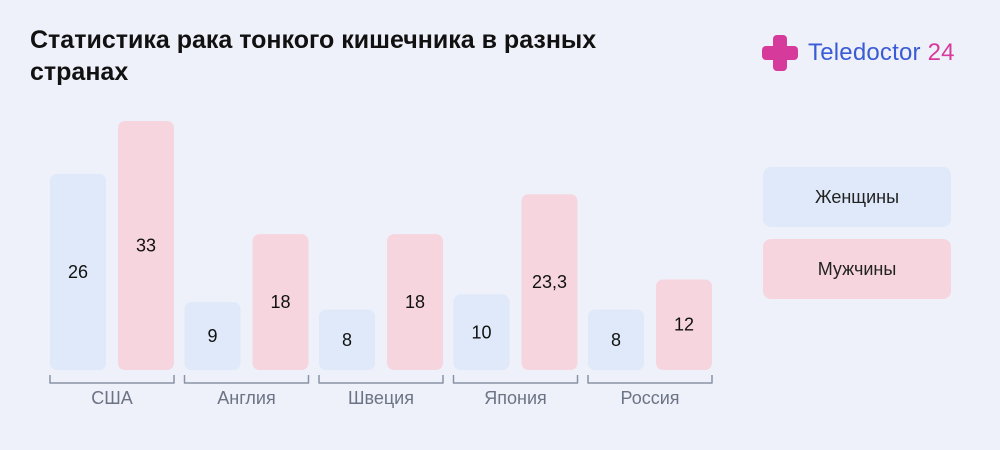  Describe the element at coordinates (246, 398) in the screenshot. I see `x-tick-label-англия: Англия` at that location.